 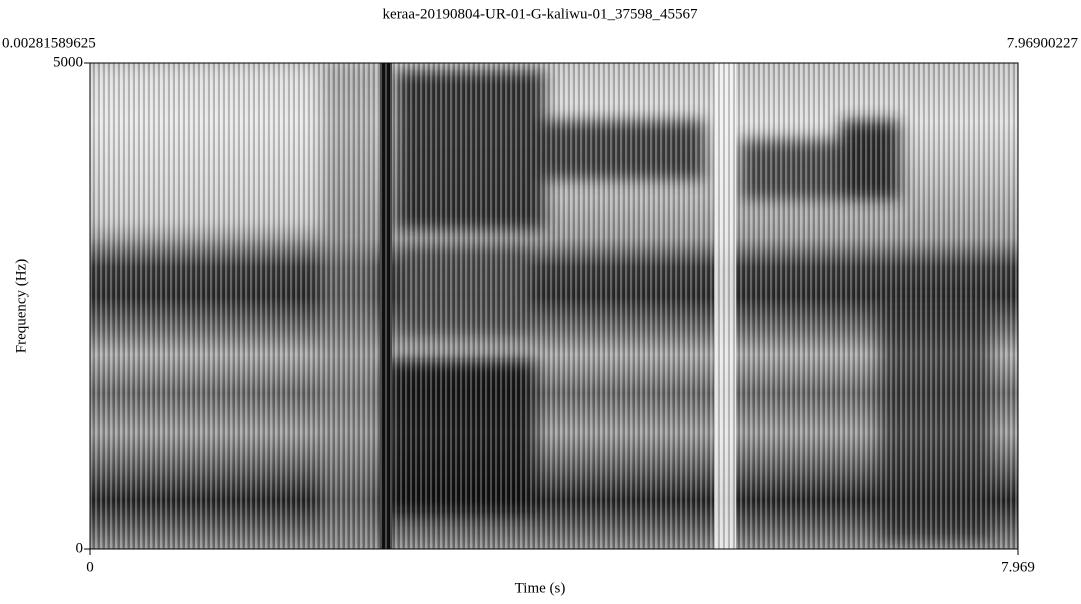 What do you see at coordinates (1018, 567) in the screenshot?
I see `x-tick-label: 7.969` at bounding box center [1018, 567].